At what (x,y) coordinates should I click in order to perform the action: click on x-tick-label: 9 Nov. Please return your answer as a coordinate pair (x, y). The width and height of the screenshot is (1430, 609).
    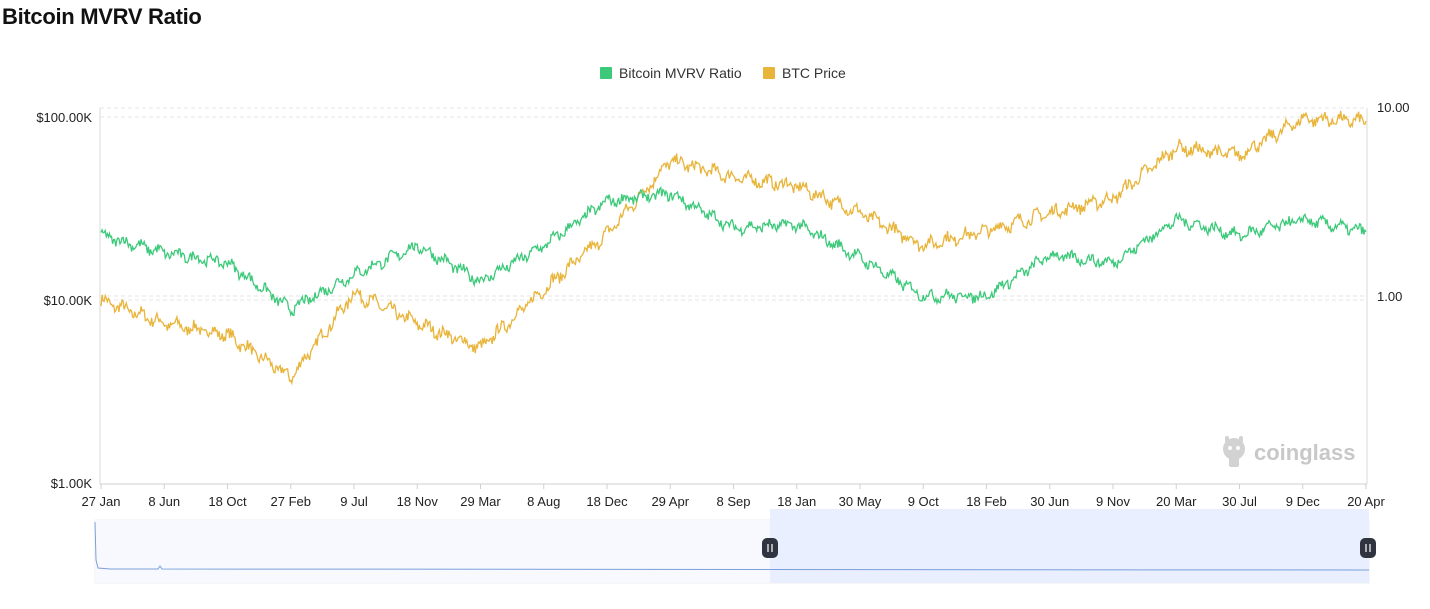
    Looking at the image, I should click on (1113, 501).